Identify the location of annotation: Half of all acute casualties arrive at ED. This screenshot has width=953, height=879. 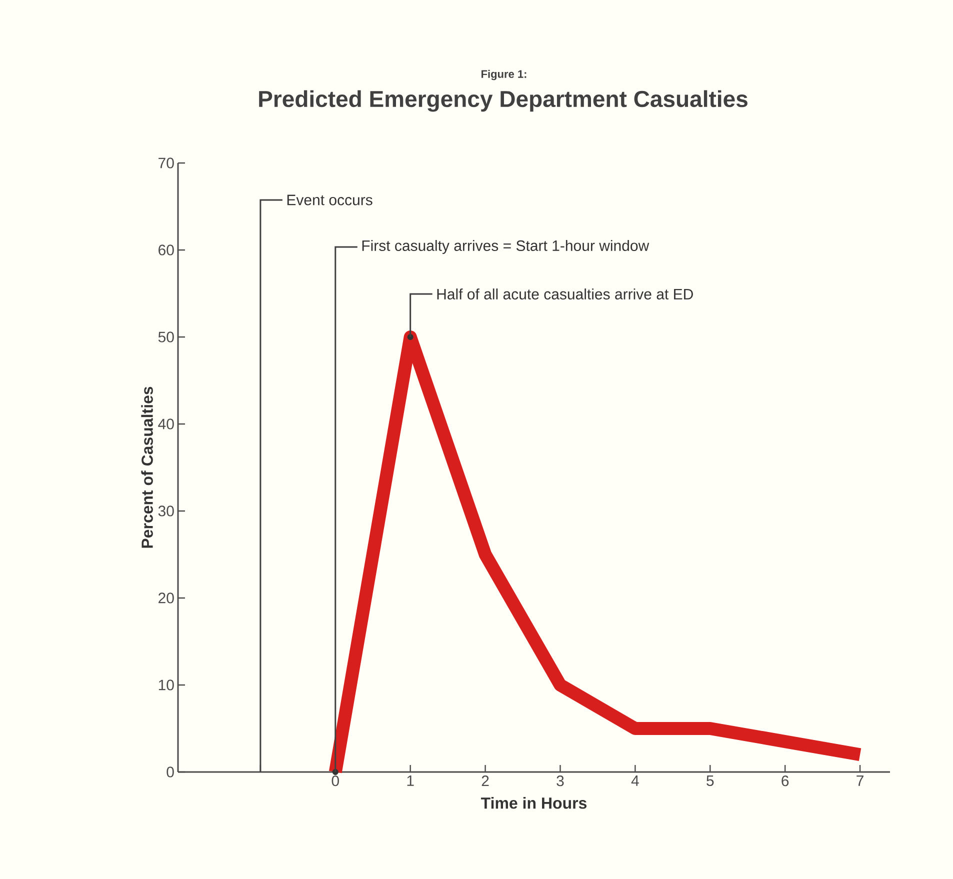
(565, 294).